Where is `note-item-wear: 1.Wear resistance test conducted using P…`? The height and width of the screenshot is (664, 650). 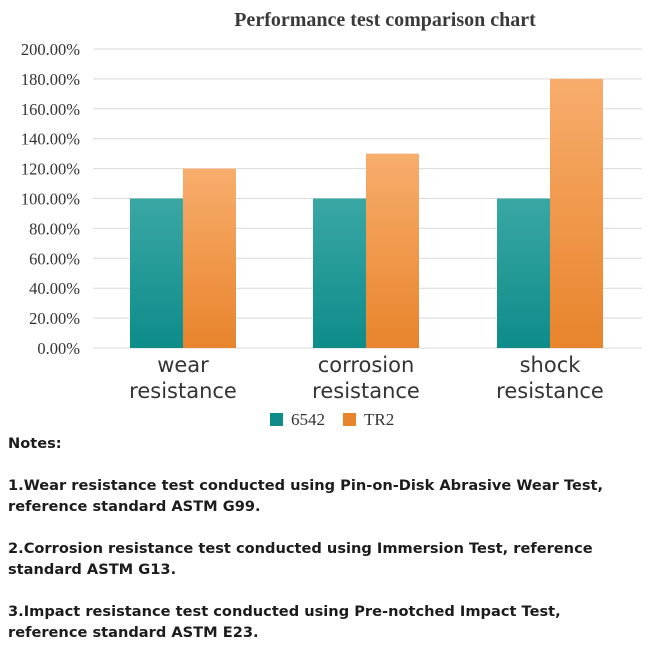 note-item-wear: 1.Wear resistance test conducted using P… is located at coordinates (306, 496).